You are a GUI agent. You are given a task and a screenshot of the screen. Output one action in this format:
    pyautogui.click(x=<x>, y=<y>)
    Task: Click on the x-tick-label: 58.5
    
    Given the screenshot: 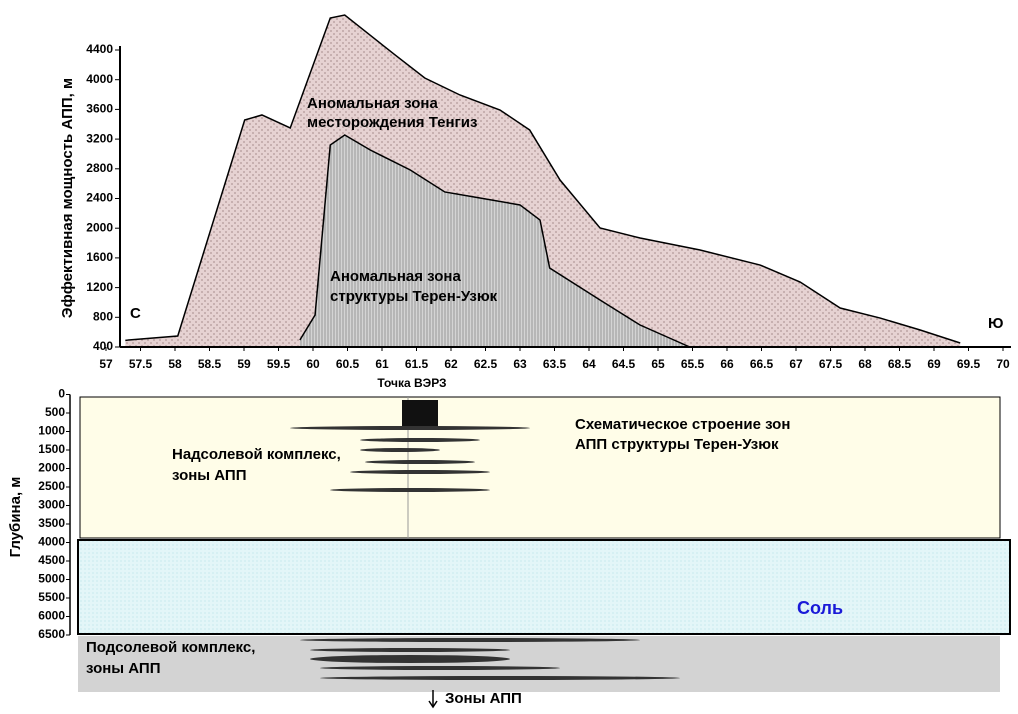 What is the action you would take?
    pyautogui.click(x=210, y=364)
    